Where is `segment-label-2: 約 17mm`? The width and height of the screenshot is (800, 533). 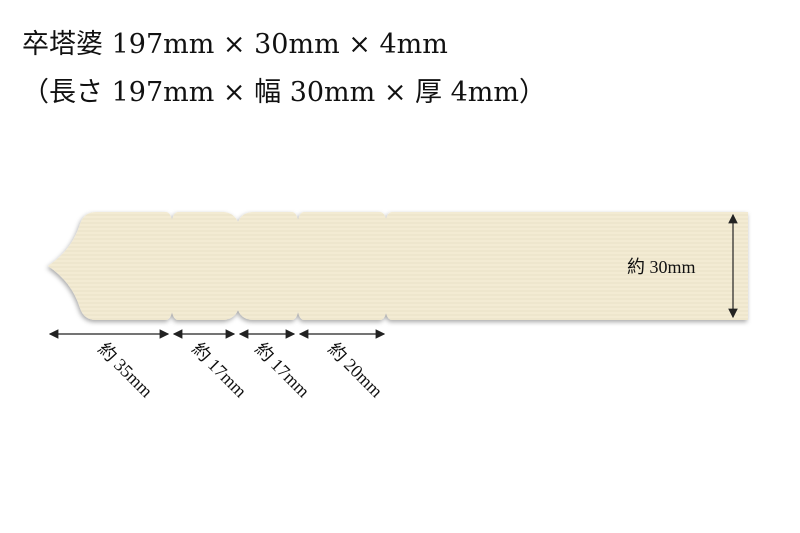 segment-label-2: 約 17mm is located at coordinates (219, 370).